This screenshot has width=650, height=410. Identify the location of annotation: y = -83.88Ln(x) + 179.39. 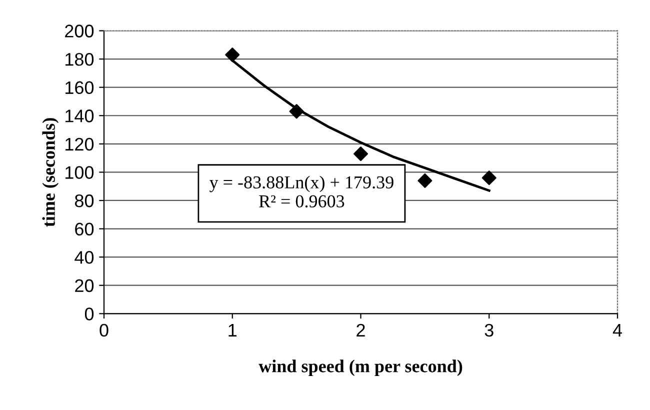
(301, 184).